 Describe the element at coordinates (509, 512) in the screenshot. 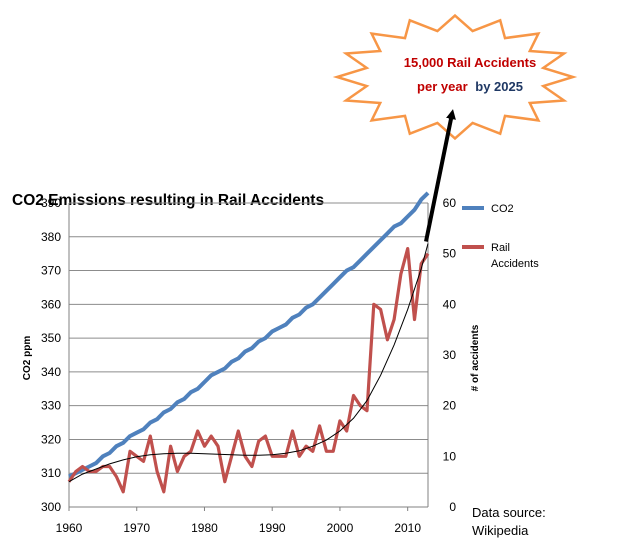

I see `source-line1: Data source:` at that location.